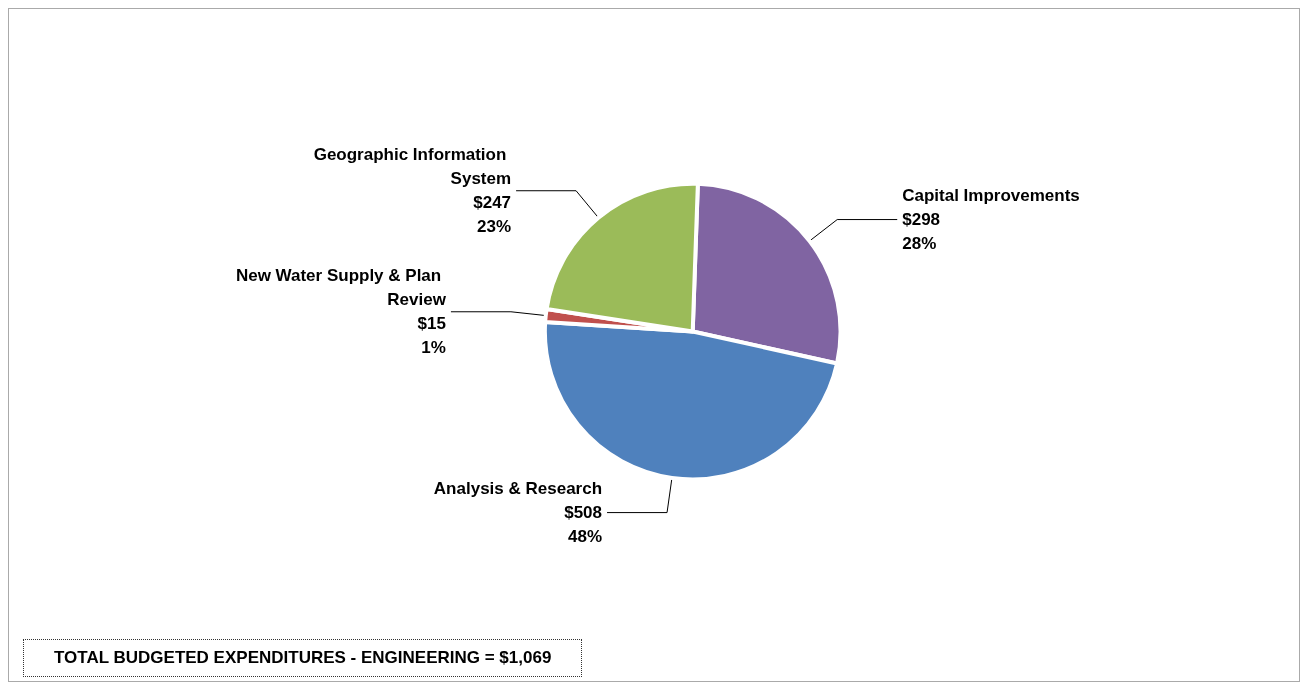 Image resolution: width=1309 pixels, height=691 pixels. What do you see at coordinates (518, 489) in the screenshot?
I see `slice-label: Analysis & Research` at bounding box center [518, 489].